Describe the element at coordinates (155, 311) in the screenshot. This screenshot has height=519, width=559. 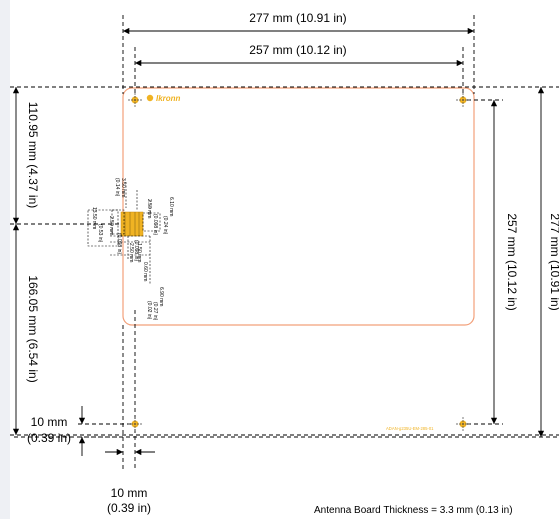
I see `feed-dim-g-in: (0.27 in)` at that location.